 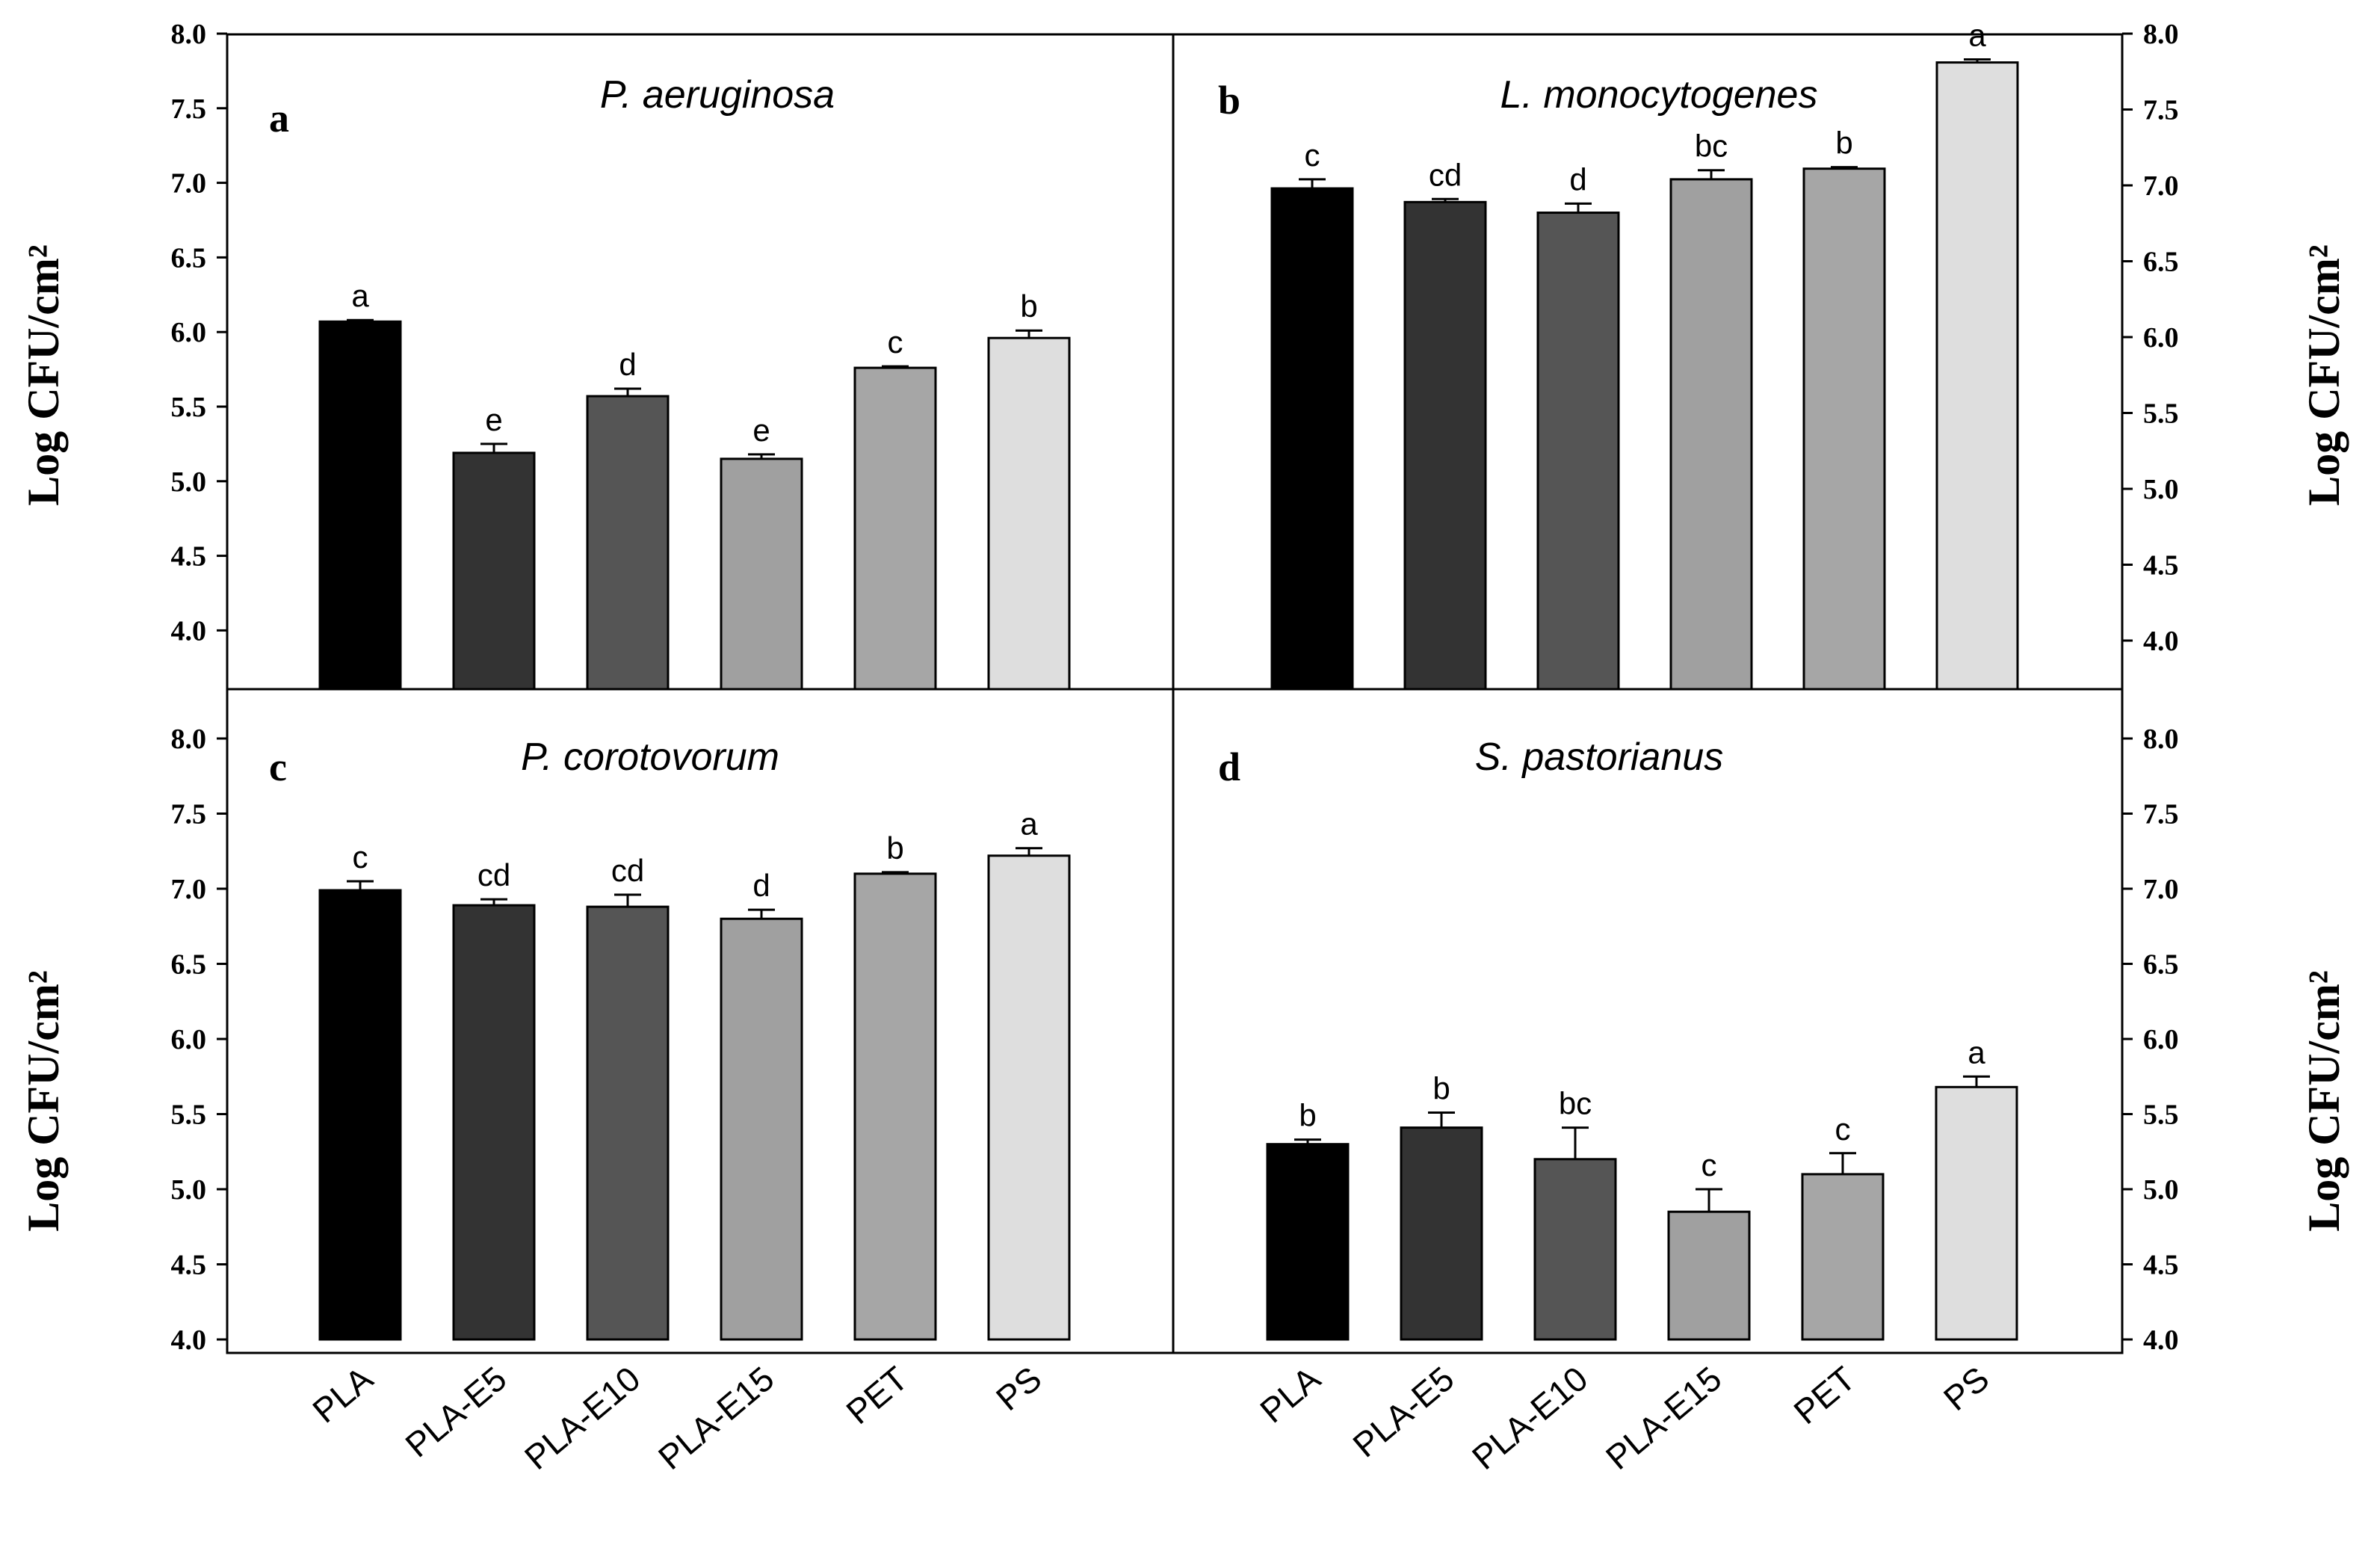 What do you see at coordinates (1229, 101) in the screenshot?
I see `panel-b-letter: b` at bounding box center [1229, 101].